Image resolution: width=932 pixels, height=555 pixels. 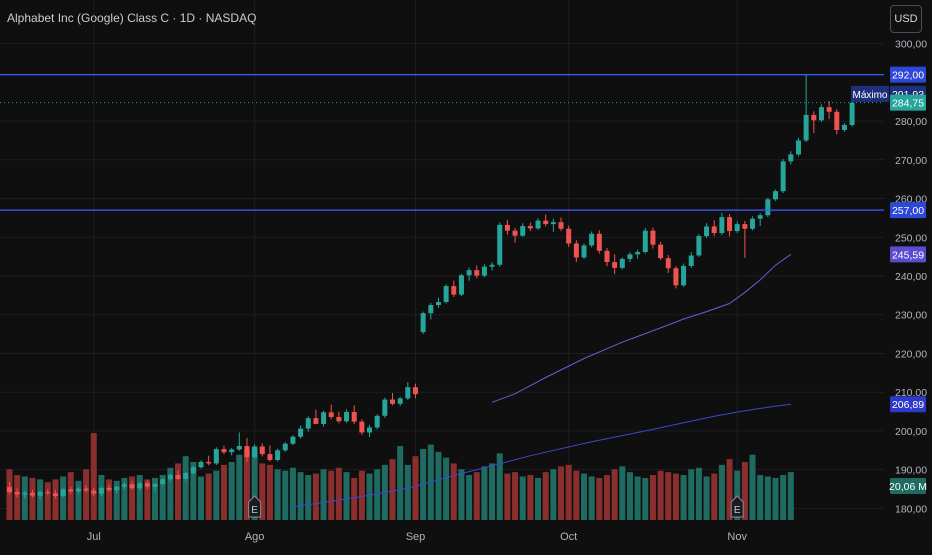 What do you see at coordinates (908, 487) in the screenshot?
I see `volume-tag: 20,06 M` at bounding box center [908, 487].